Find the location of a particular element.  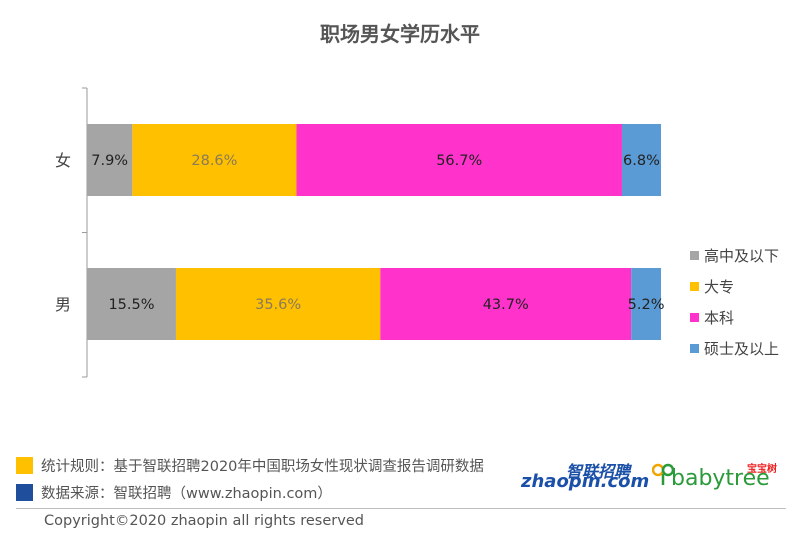

data-label-1-3: 5.2% is located at coordinates (646, 305).